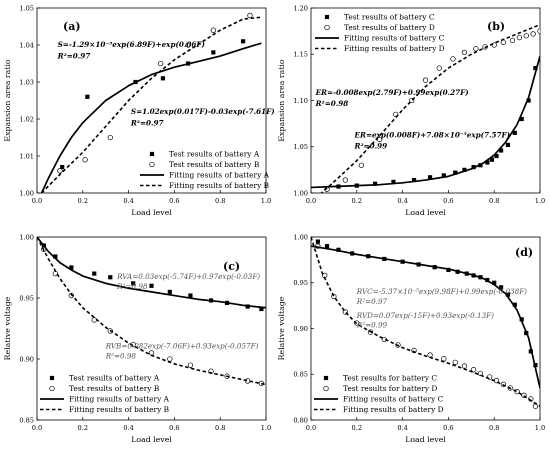 This screenshot has height=455, width=550. I want to click on panel-b-series-3-line, so click(430, 108).